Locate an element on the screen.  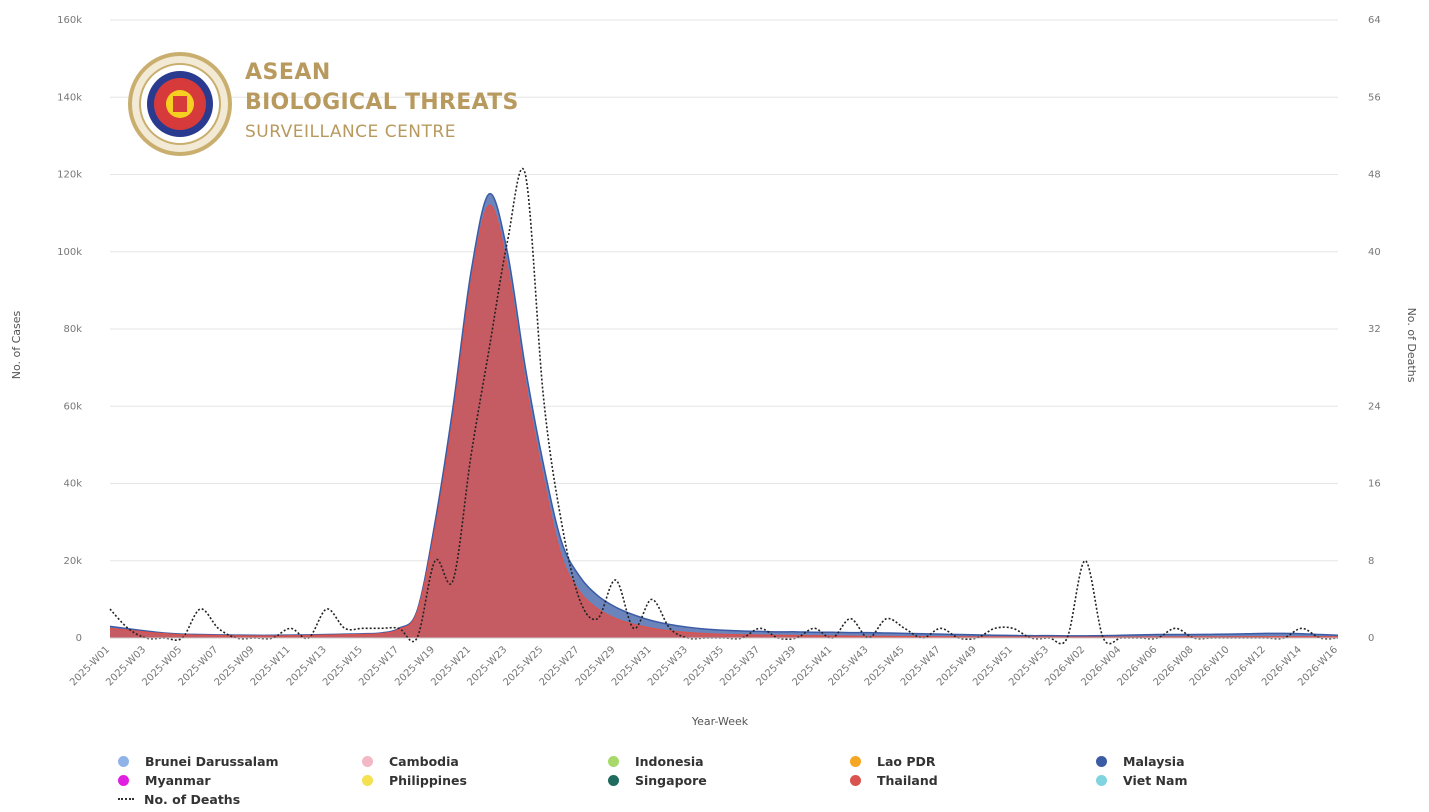
legend-label: Philippines is located at coordinates (428, 780).